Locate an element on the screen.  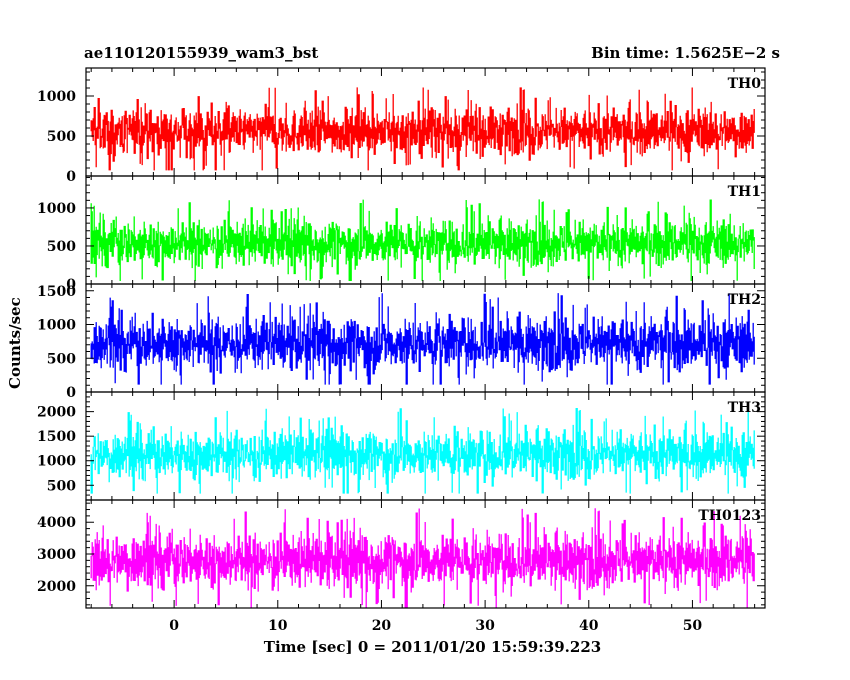
panel-label-th1: TH1 is located at coordinates (744, 192).